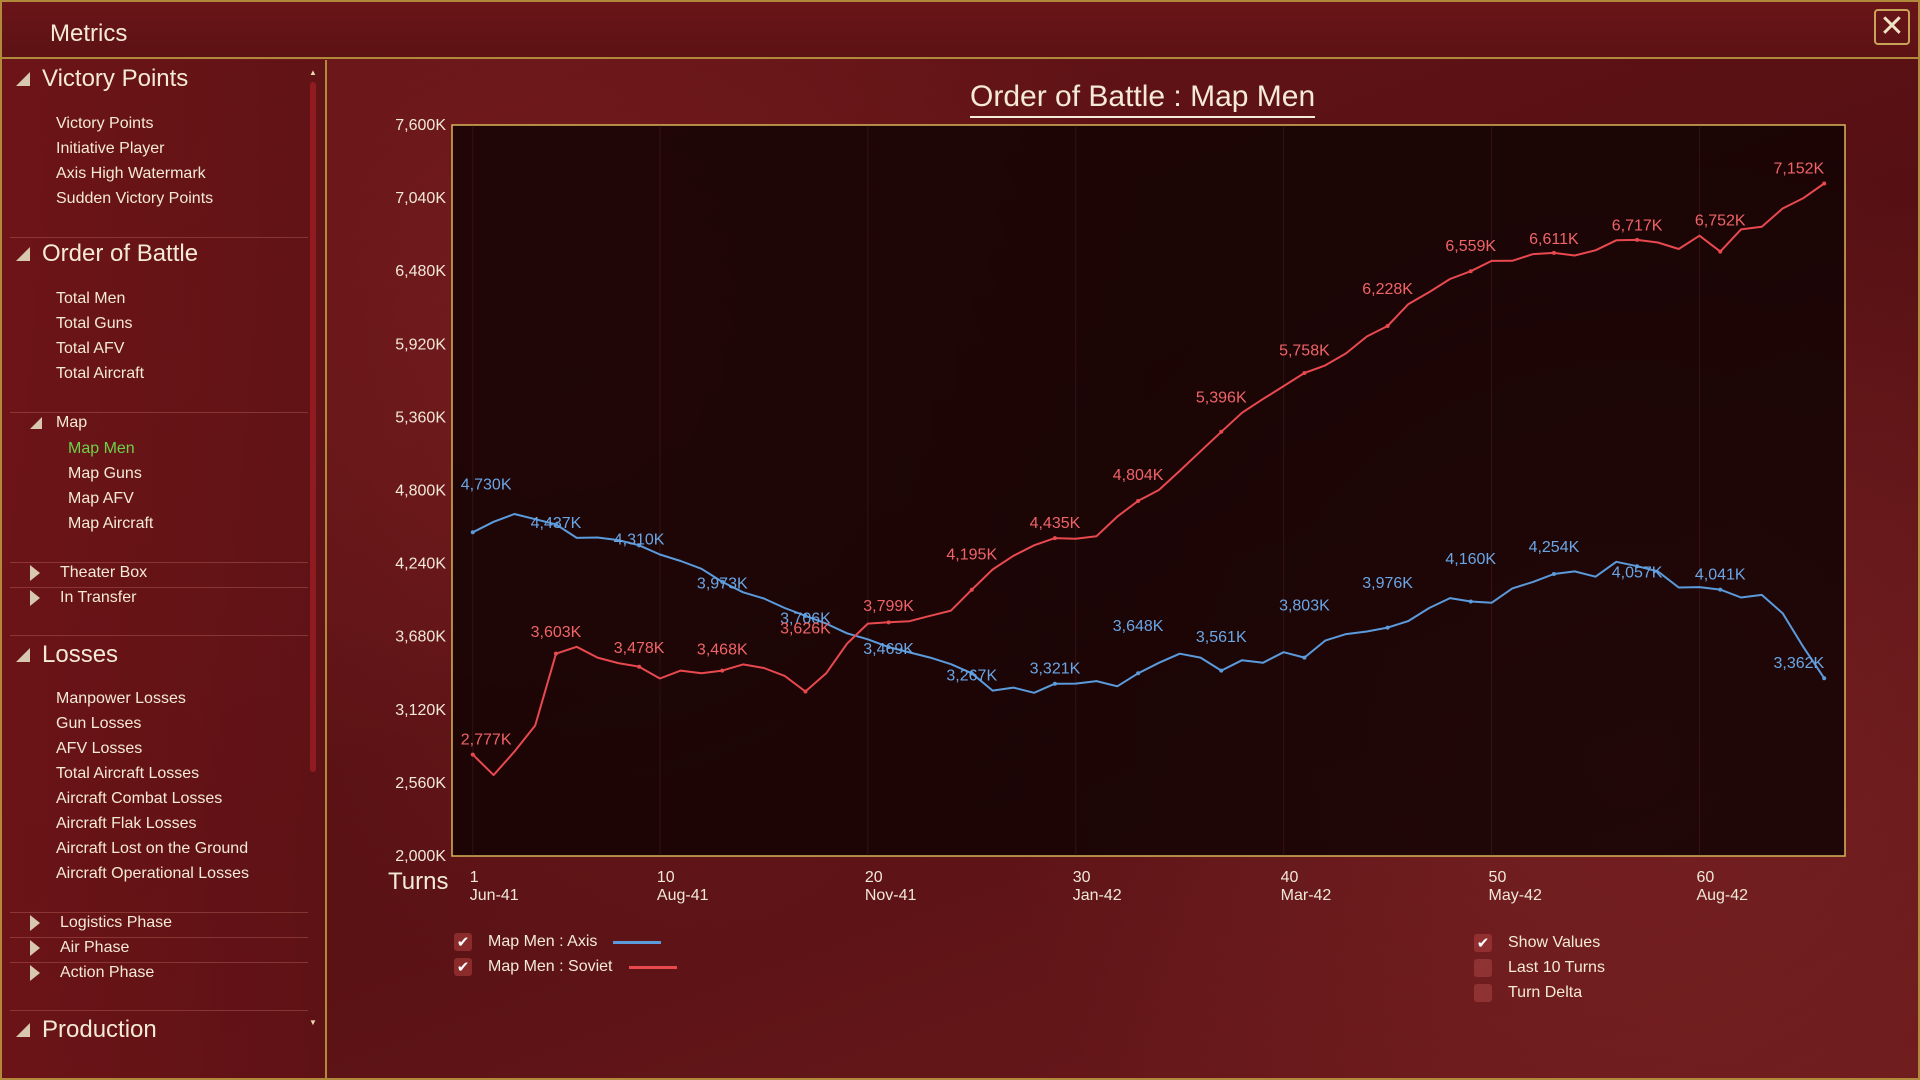 Image resolution: width=1920 pixels, height=1080 pixels. Describe the element at coordinates (94, 323) in the screenshot. I see `sidebar-item-total-guns: Total Guns` at that location.